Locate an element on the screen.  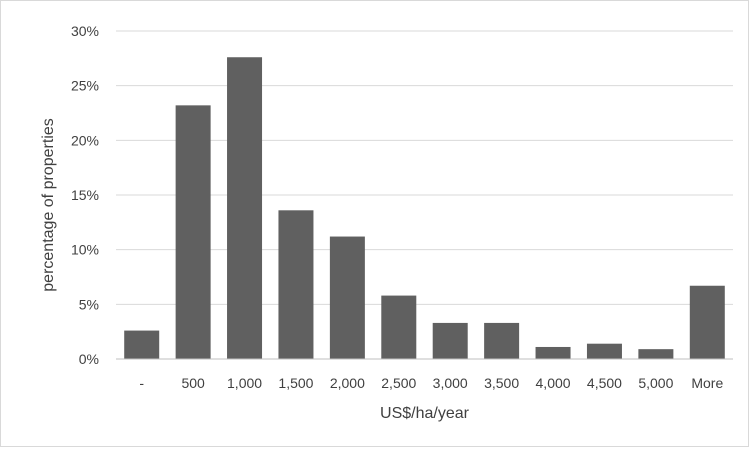
y-tick-label: 10% is located at coordinates (85, 250).